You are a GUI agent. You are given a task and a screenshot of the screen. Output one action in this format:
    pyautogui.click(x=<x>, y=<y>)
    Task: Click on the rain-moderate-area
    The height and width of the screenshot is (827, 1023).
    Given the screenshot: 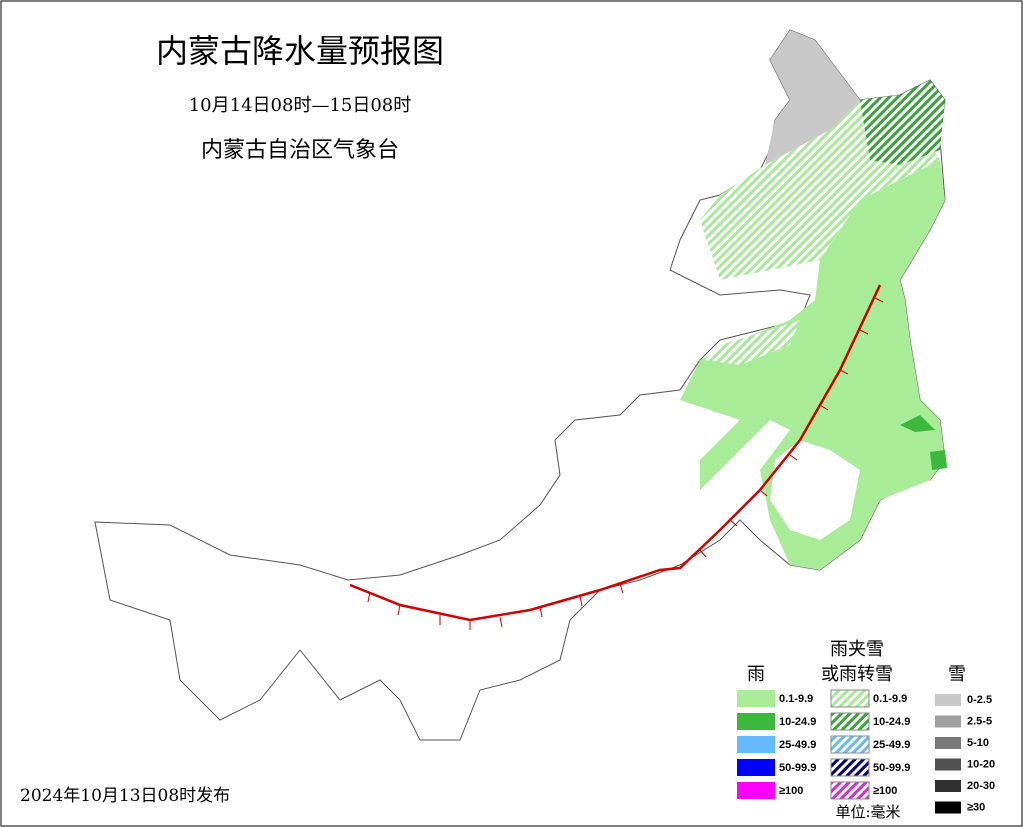 What is the action you would take?
    pyautogui.click(x=917, y=423)
    